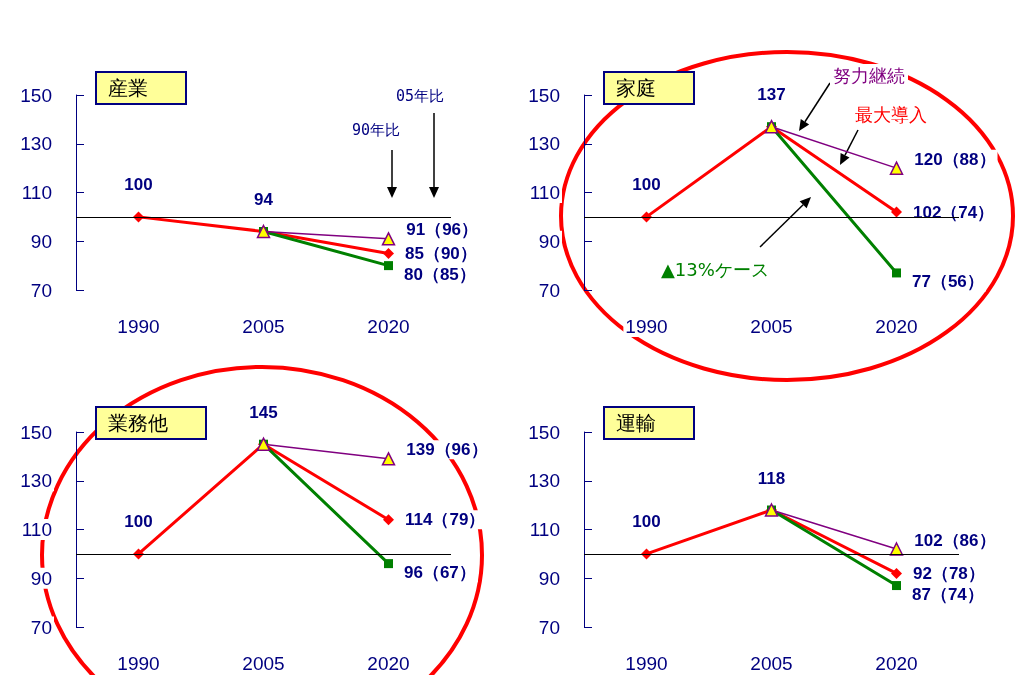  I want to click on text: 努力継続, so click(869, 75).